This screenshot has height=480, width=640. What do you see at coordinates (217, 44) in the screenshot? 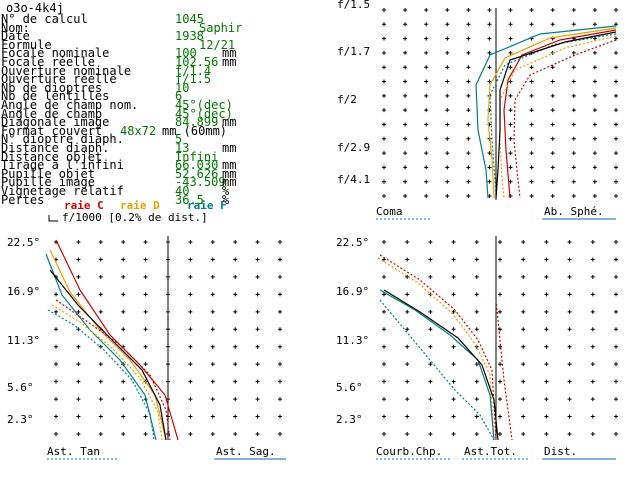
I see `param-value: 12/21` at bounding box center [217, 44].